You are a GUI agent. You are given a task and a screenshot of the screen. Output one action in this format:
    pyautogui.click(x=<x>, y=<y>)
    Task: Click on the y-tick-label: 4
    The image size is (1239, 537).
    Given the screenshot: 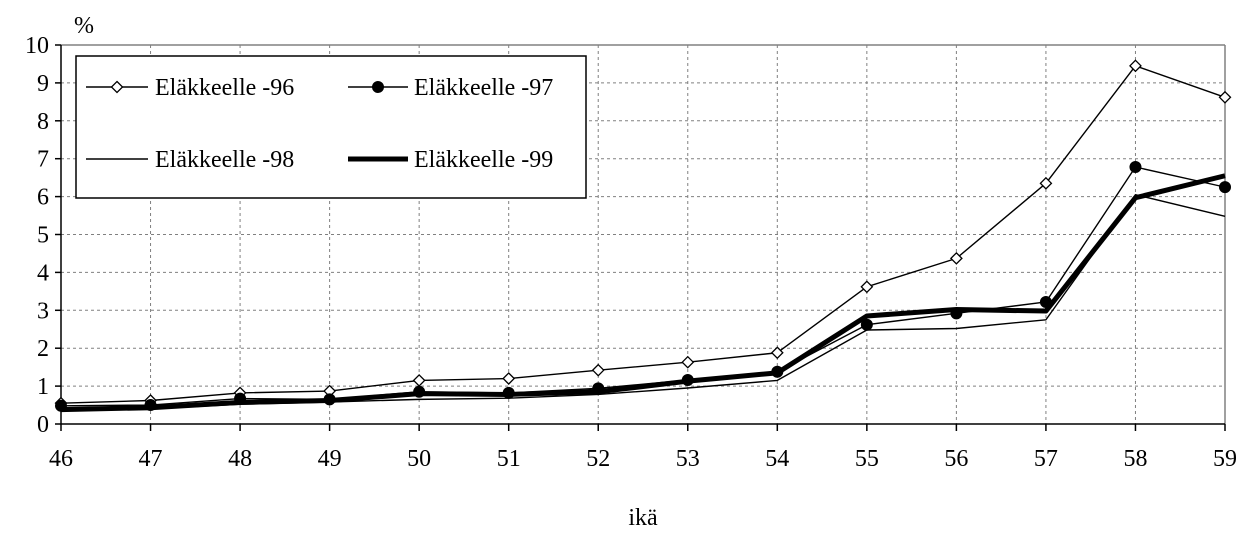 What is the action you would take?
    pyautogui.click(x=43, y=273)
    